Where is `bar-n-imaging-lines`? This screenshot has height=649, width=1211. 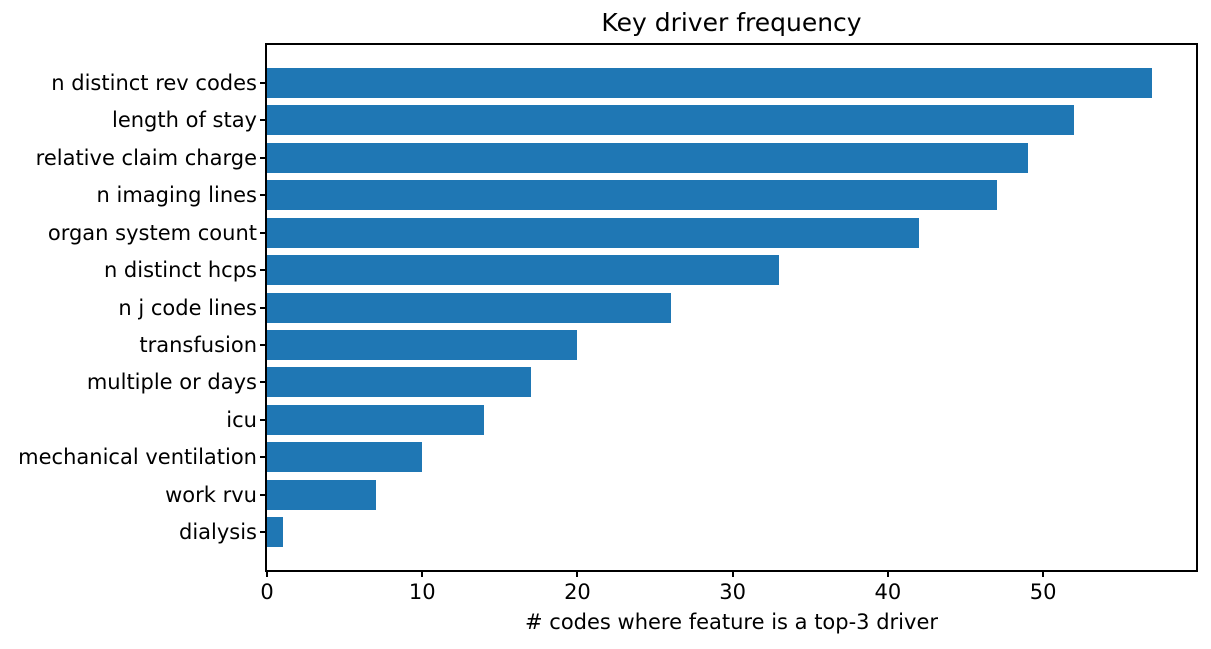
bar-n-imaging-lines is located at coordinates (632, 195).